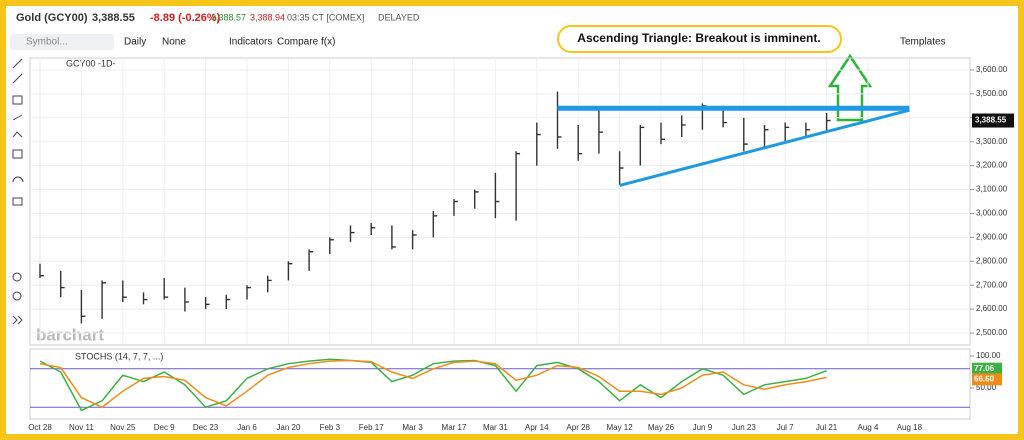 The width and height of the screenshot is (1024, 440). What do you see at coordinates (923, 42) in the screenshot?
I see `templates: Templates` at bounding box center [923, 42].